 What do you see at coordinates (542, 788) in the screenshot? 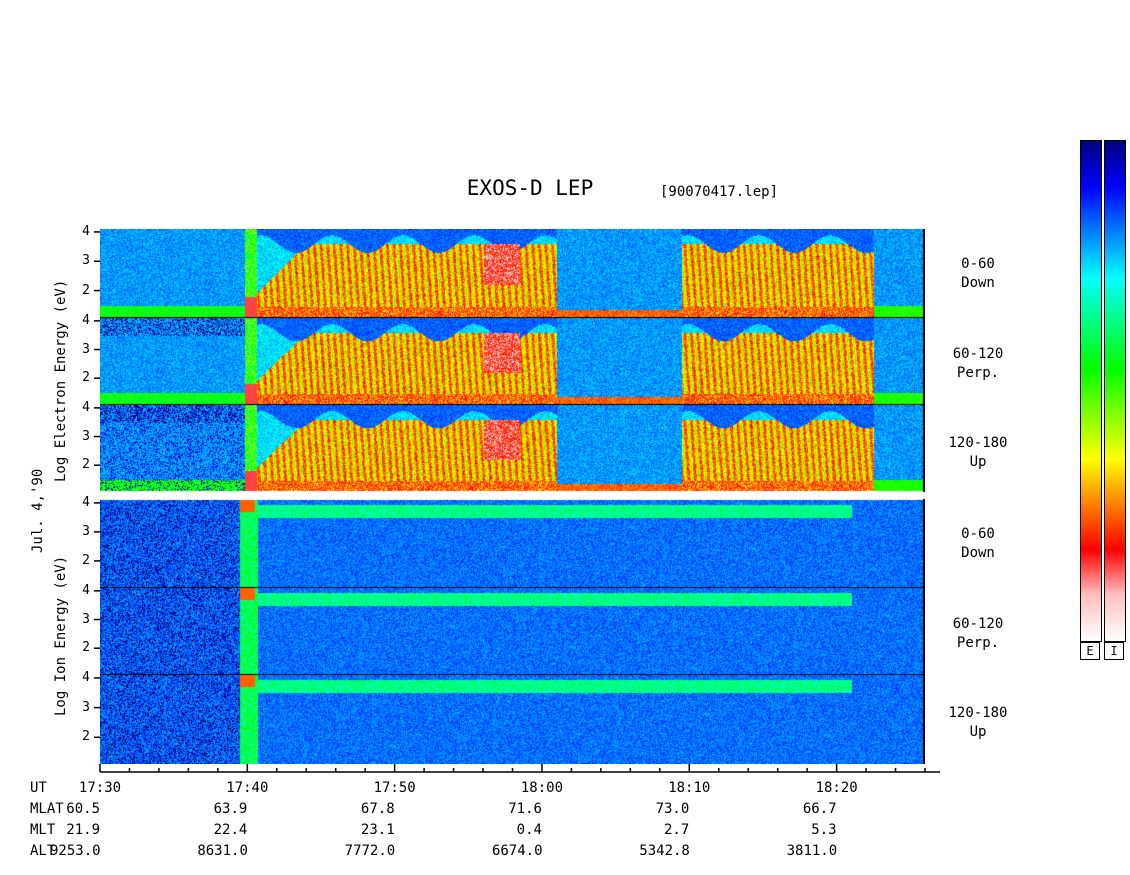
I see `table-cell: 18:00` at bounding box center [542, 788].